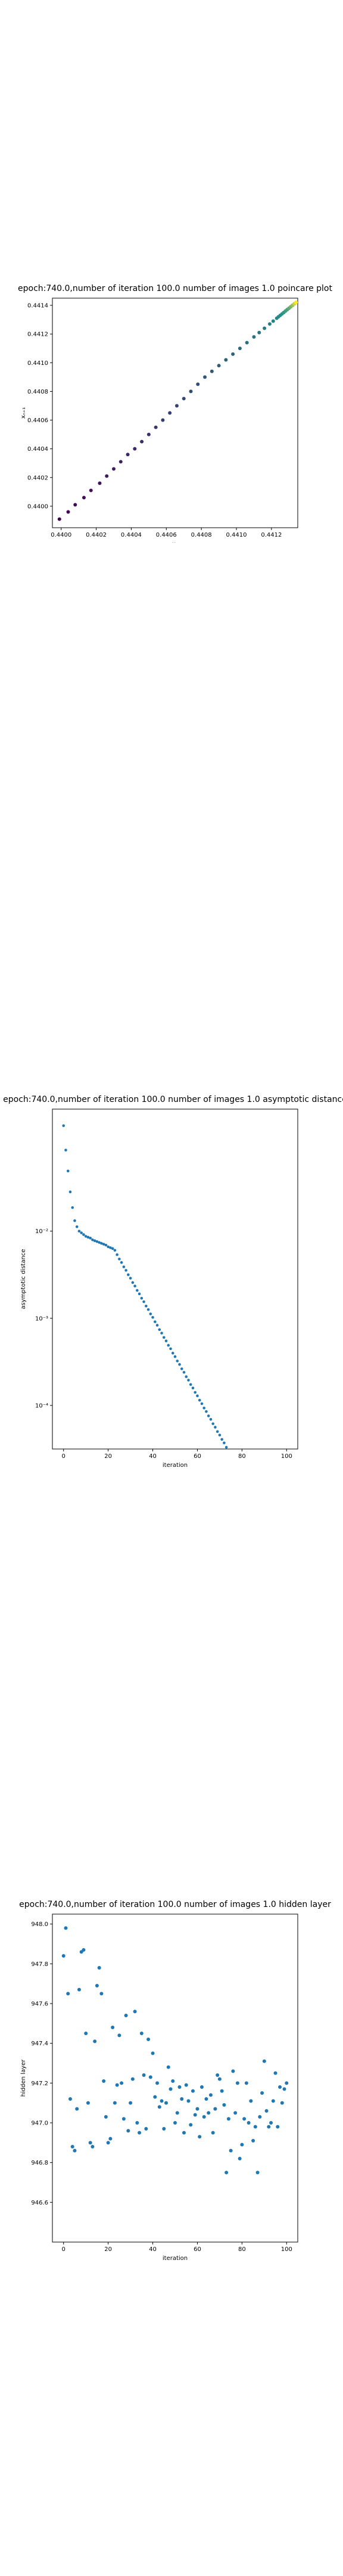 This screenshot has height=2576, width=343. What do you see at coordinates (236, 535) in the screenshot?
I see `x-tick-label: 0.4410` at bounding box center [236, 535].